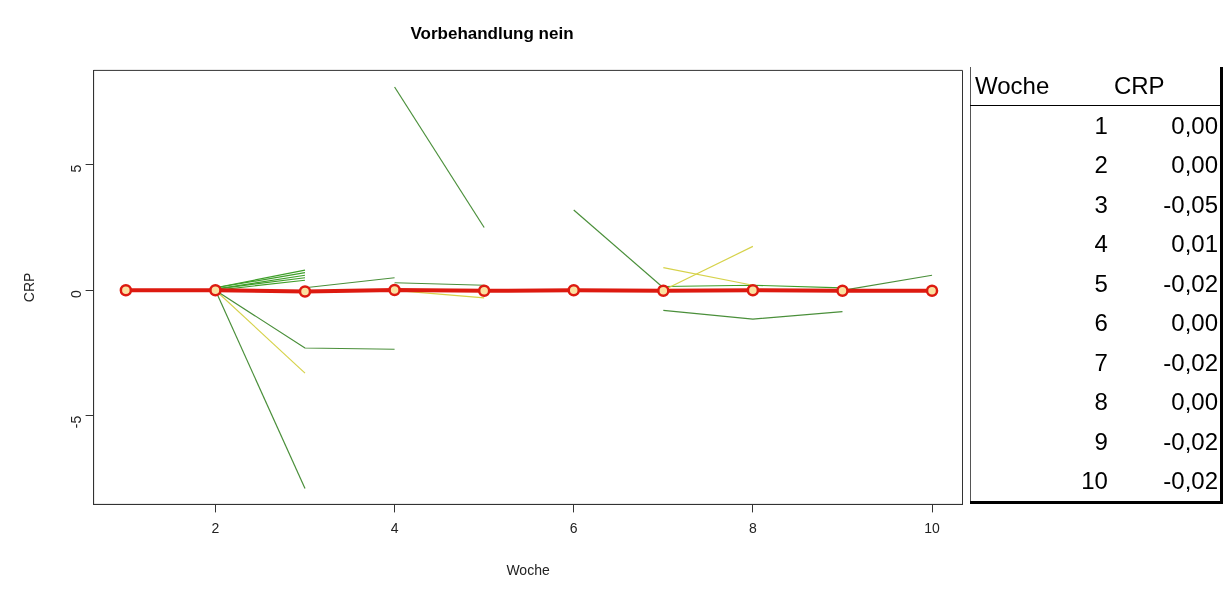 The image size is (1231, 594). What do you see at coordinates (528, 570) in the screenshot?
I see `x-axis-title: Woche` at bounding box center [528, 570].